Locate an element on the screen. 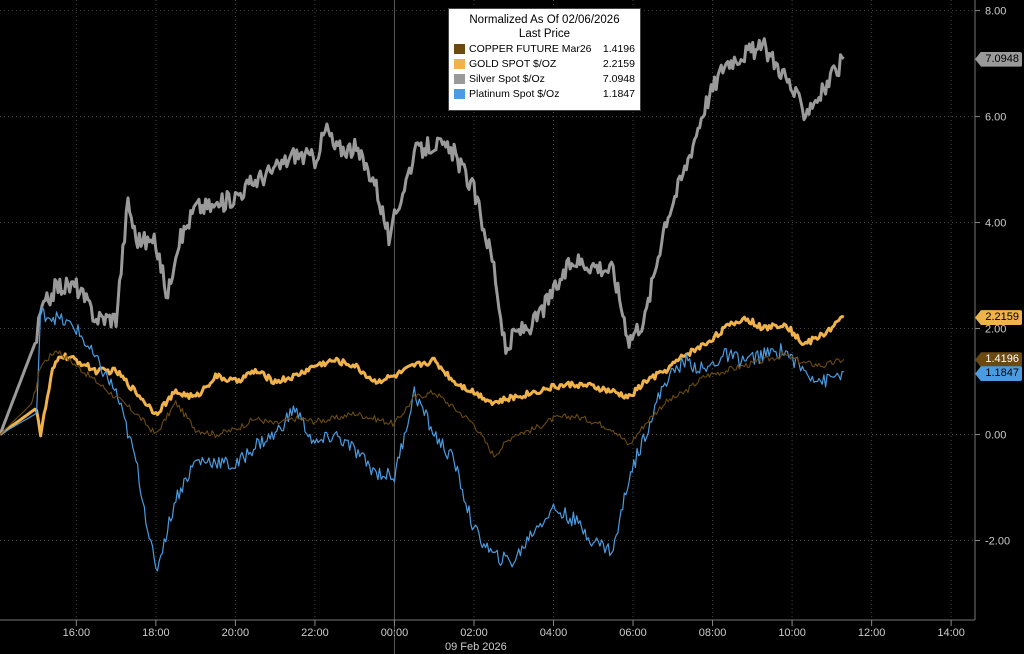  x-tick-label: 14:00 is located at coordinates (951, 633).